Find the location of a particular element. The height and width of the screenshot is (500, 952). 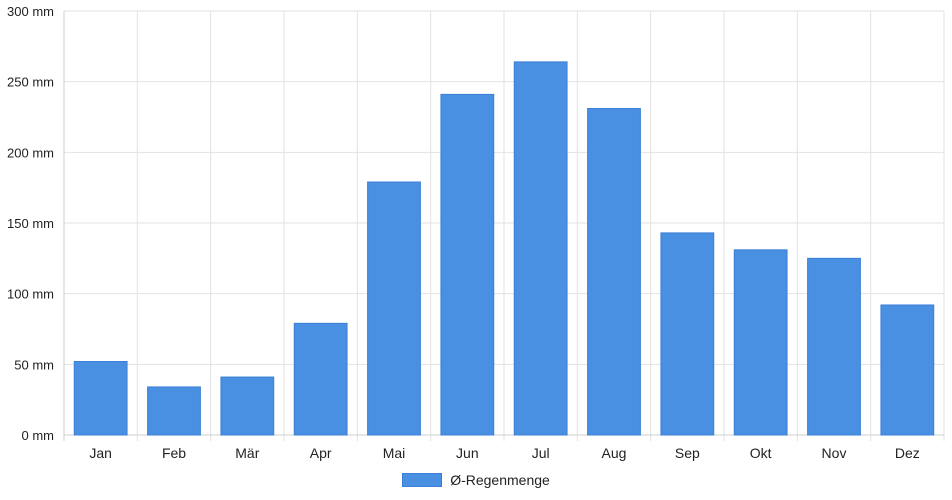

x-tick-label: Apr is located at coordinates (321, 453).